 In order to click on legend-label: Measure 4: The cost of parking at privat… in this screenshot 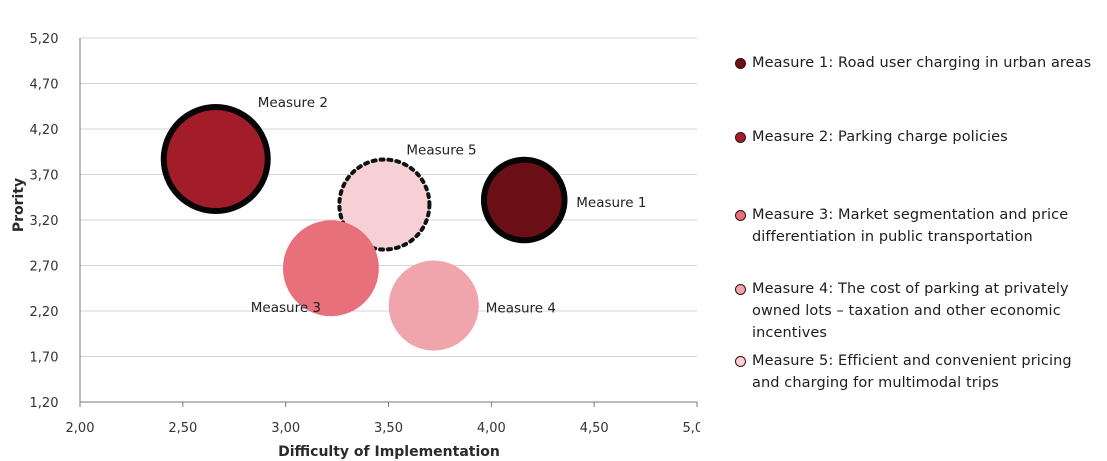, I will do `click(910, 311)`.